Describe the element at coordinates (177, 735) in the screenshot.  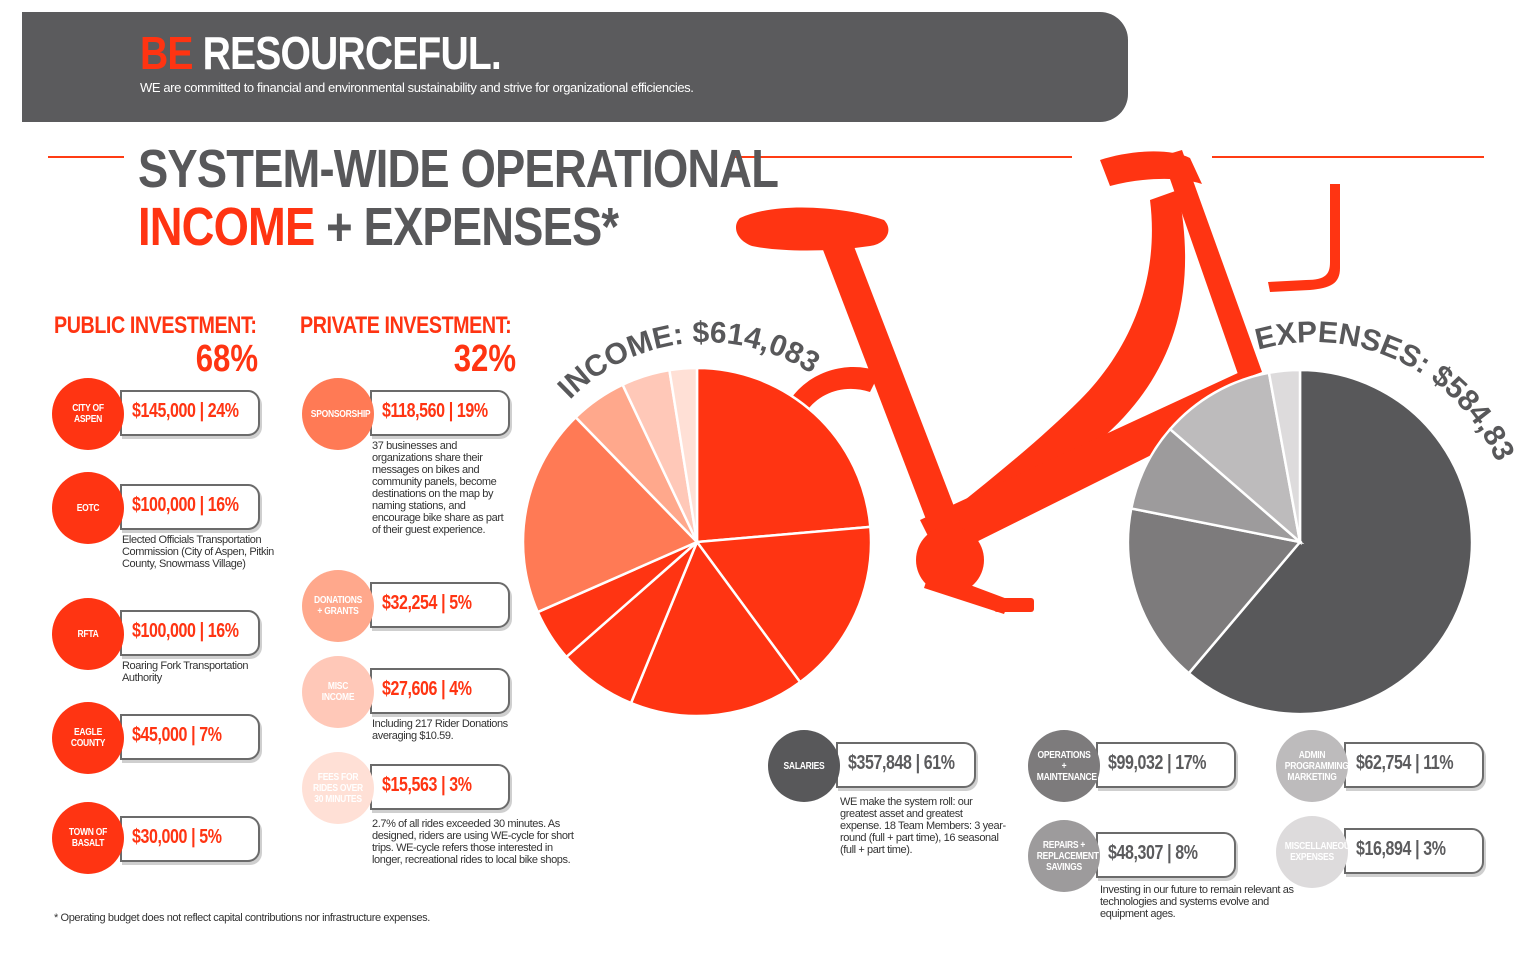
I see `public-item-value: $45,000 | 7%` at that location.